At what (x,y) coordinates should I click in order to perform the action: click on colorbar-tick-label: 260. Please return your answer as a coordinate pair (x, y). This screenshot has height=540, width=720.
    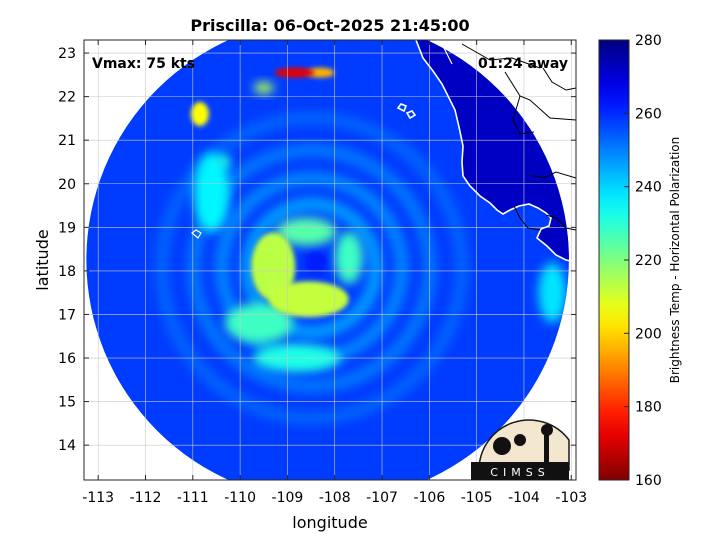
    Looking at the image, I should click on (648, 114).